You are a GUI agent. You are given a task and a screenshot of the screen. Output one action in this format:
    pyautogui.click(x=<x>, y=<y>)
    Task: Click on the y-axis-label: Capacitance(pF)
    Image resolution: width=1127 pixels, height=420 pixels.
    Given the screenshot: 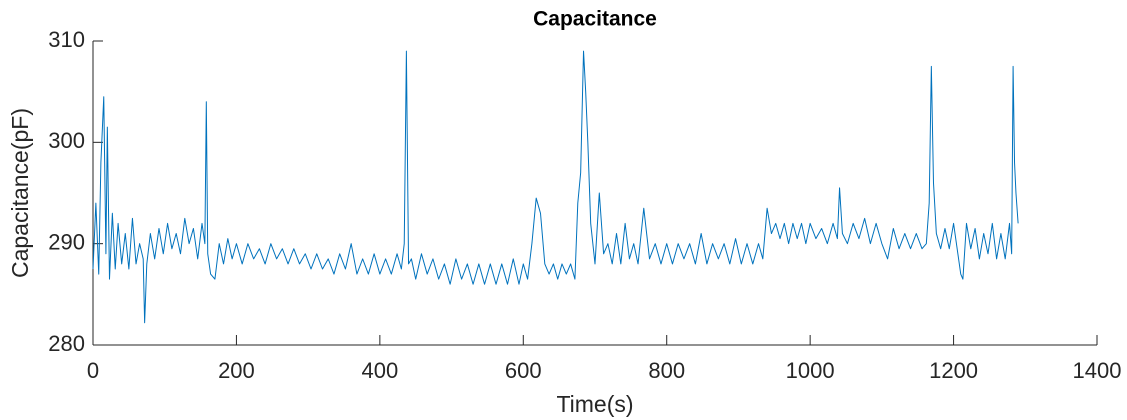 What is the action you would take?
    pyautogui.click(x=20, y=193)
    